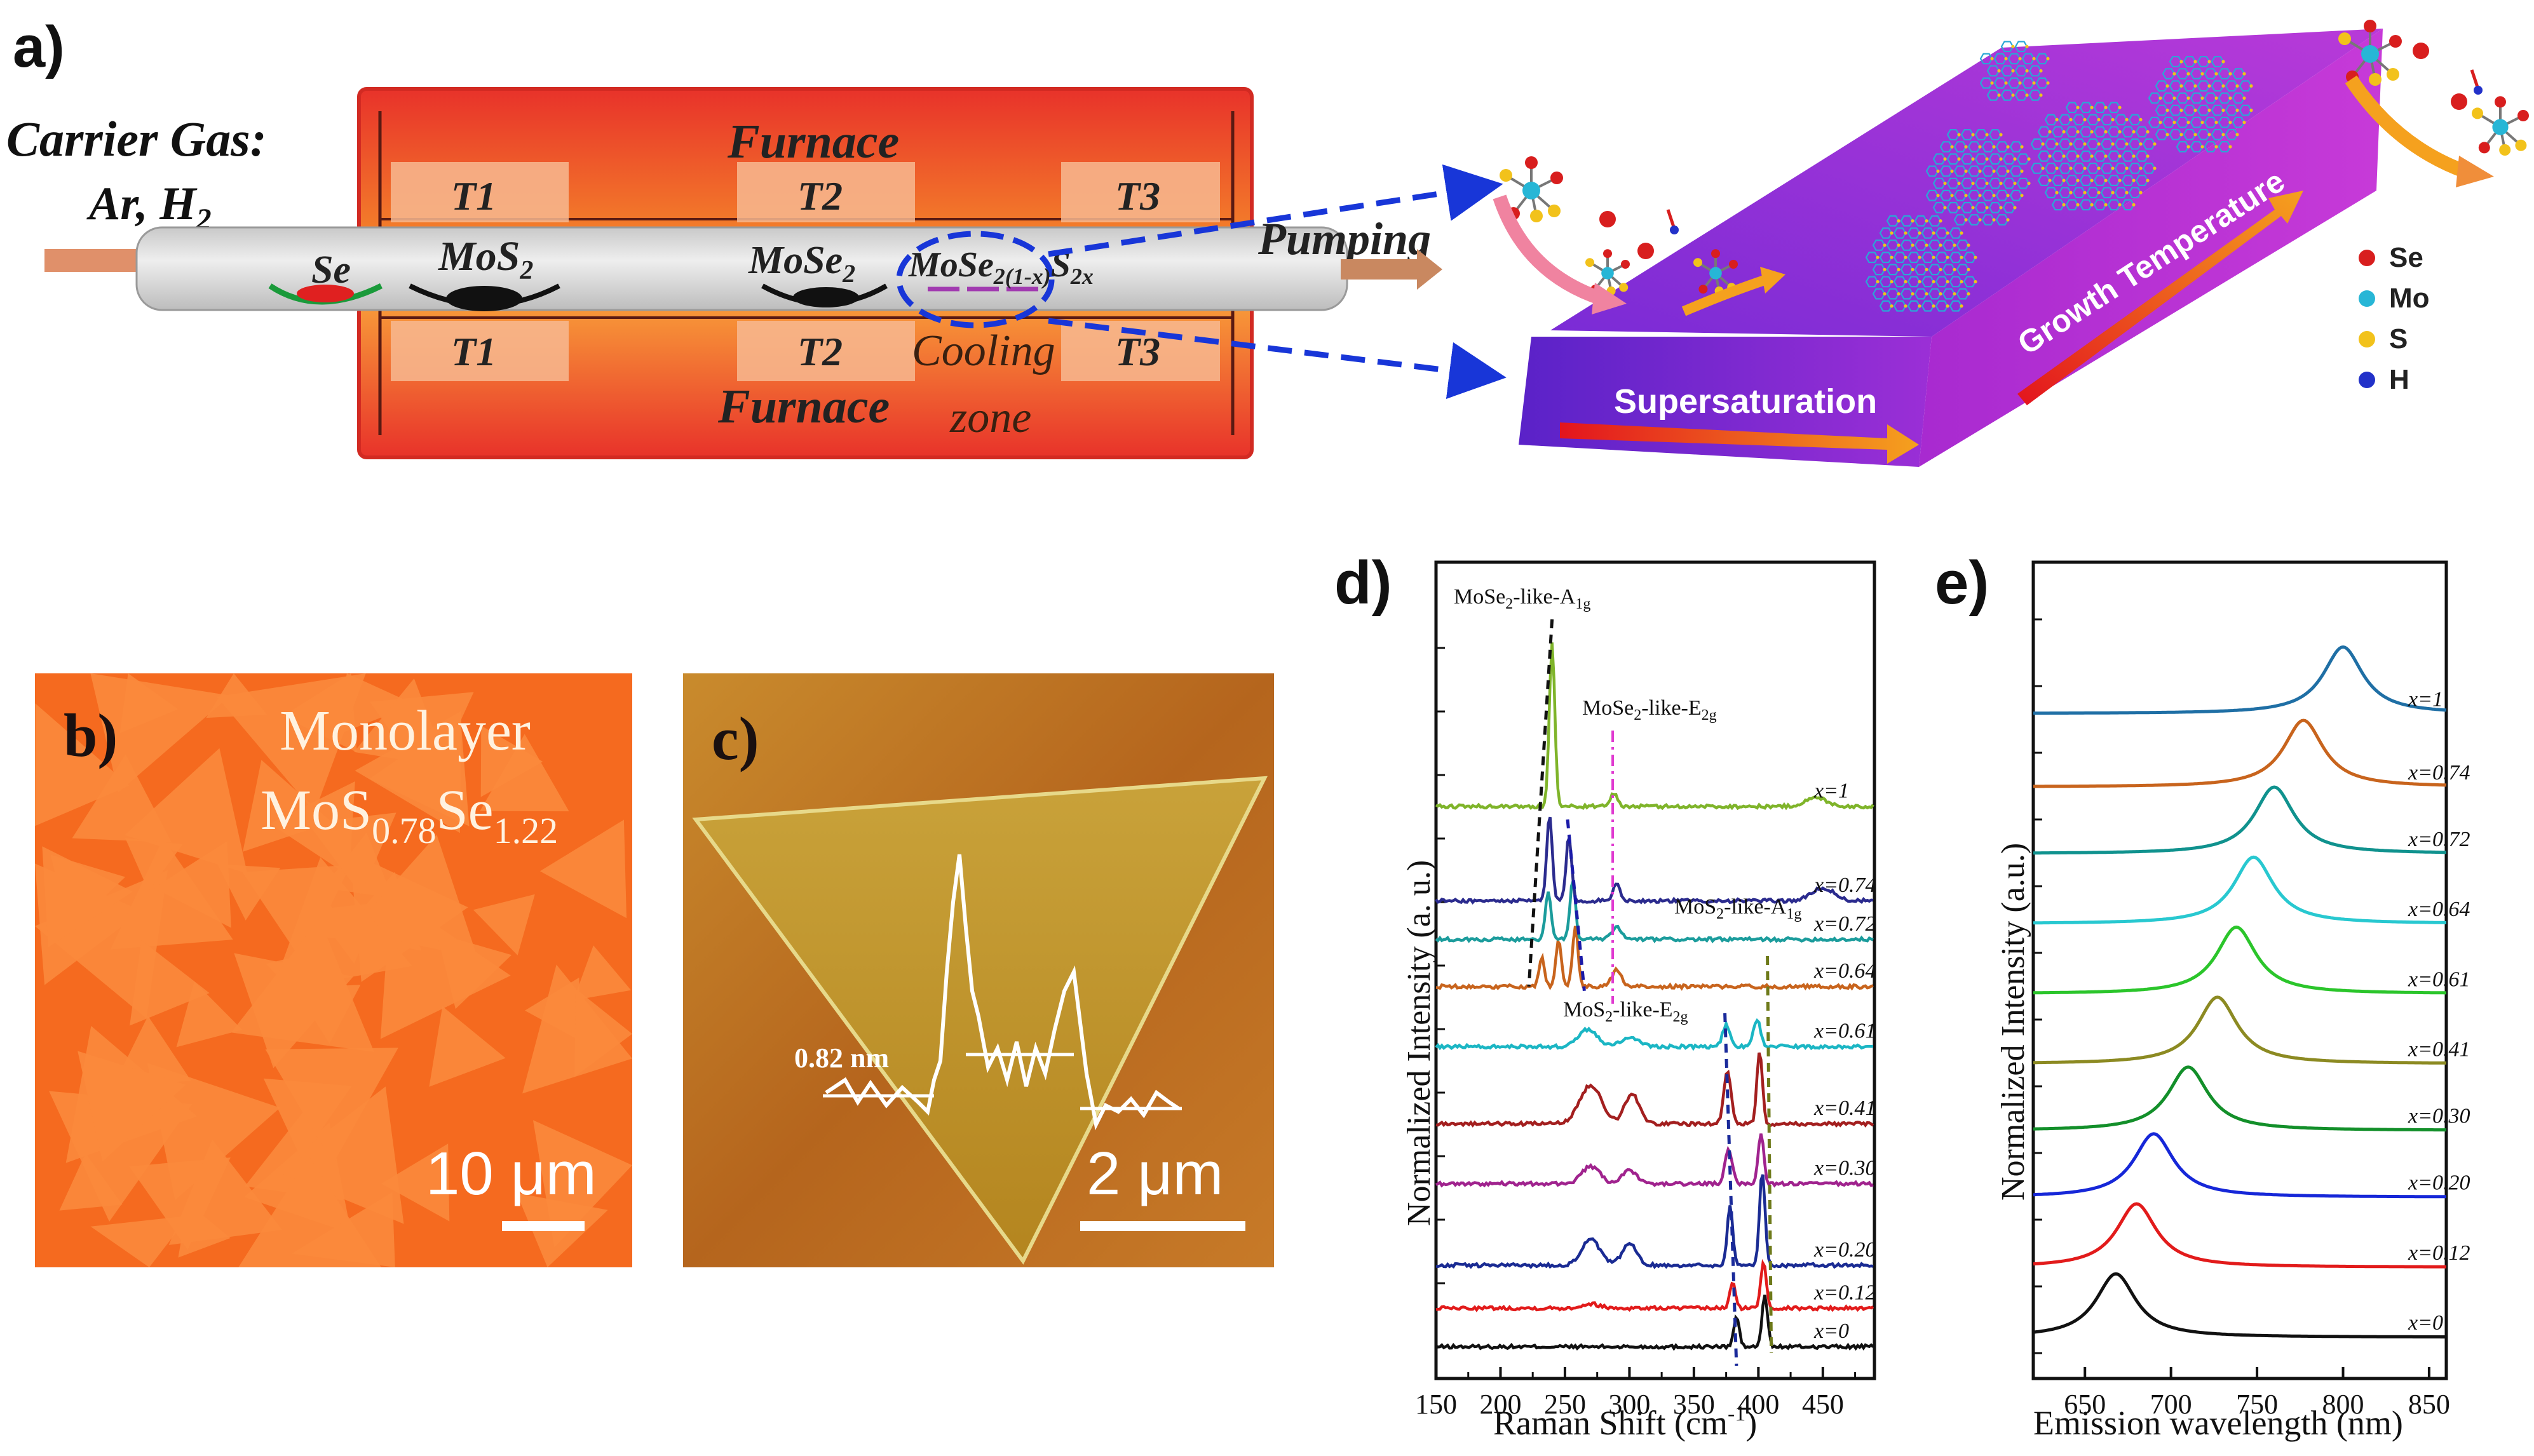 The height and width of the screenshot is (1456, 2534). Describe the element at coordinates (826, 297) in the screenshot. I see `mose2-source` at that location.